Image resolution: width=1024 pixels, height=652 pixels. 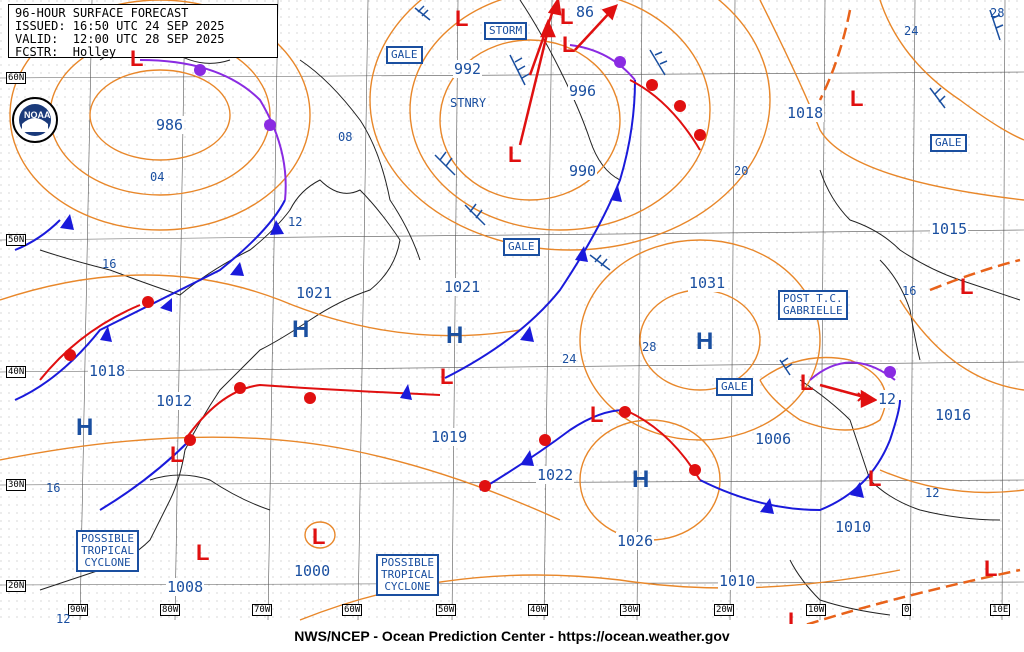 I want to click on post-tc-gabrielle-box: POST T.C. GABRIELLE, so click(x=813, y=305).